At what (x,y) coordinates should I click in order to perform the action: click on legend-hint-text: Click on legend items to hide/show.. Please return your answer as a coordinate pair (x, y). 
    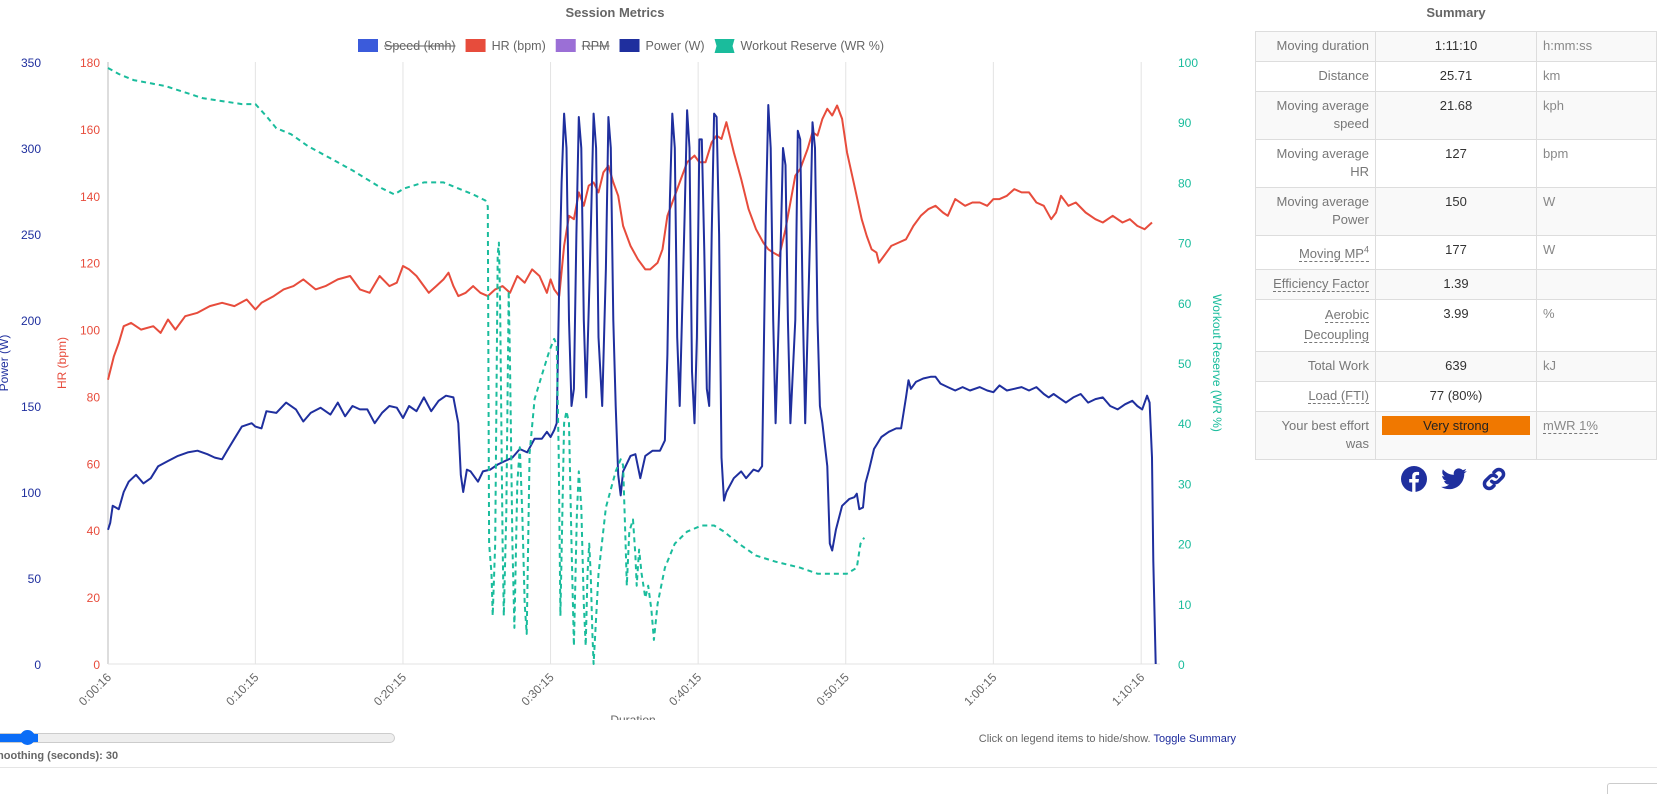
    Looking at the image, I should click on (1064, 739).